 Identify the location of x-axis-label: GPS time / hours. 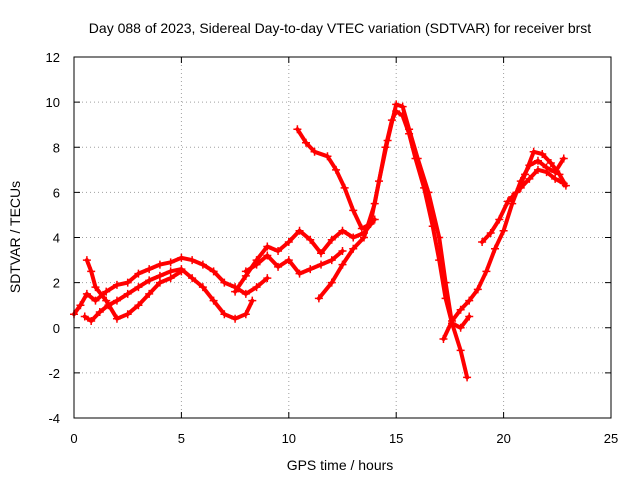
(340, 465).